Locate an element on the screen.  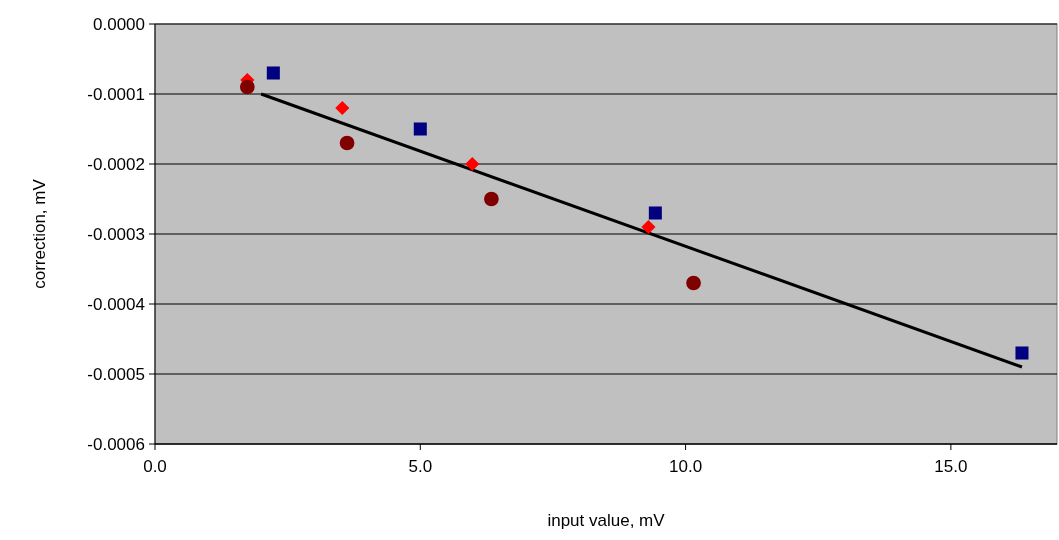
y-tick-label: -0.0002 is located at coordinates (116, 164).